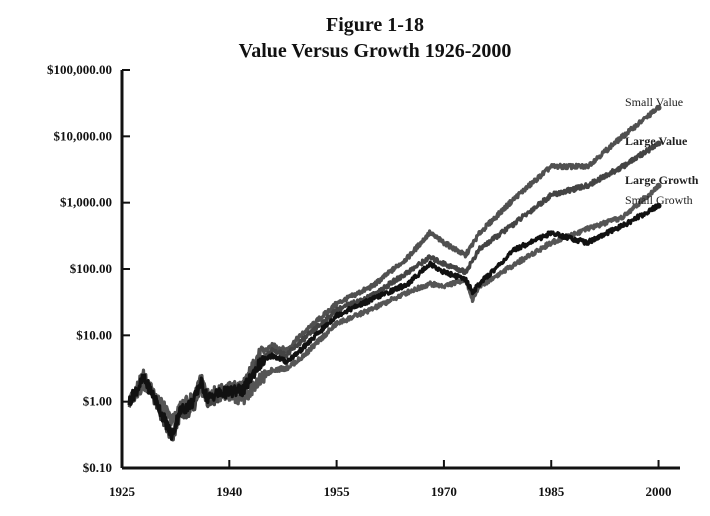 The image size is (710, 516). I want to click on series-label: Small Value, so click(654, 102).